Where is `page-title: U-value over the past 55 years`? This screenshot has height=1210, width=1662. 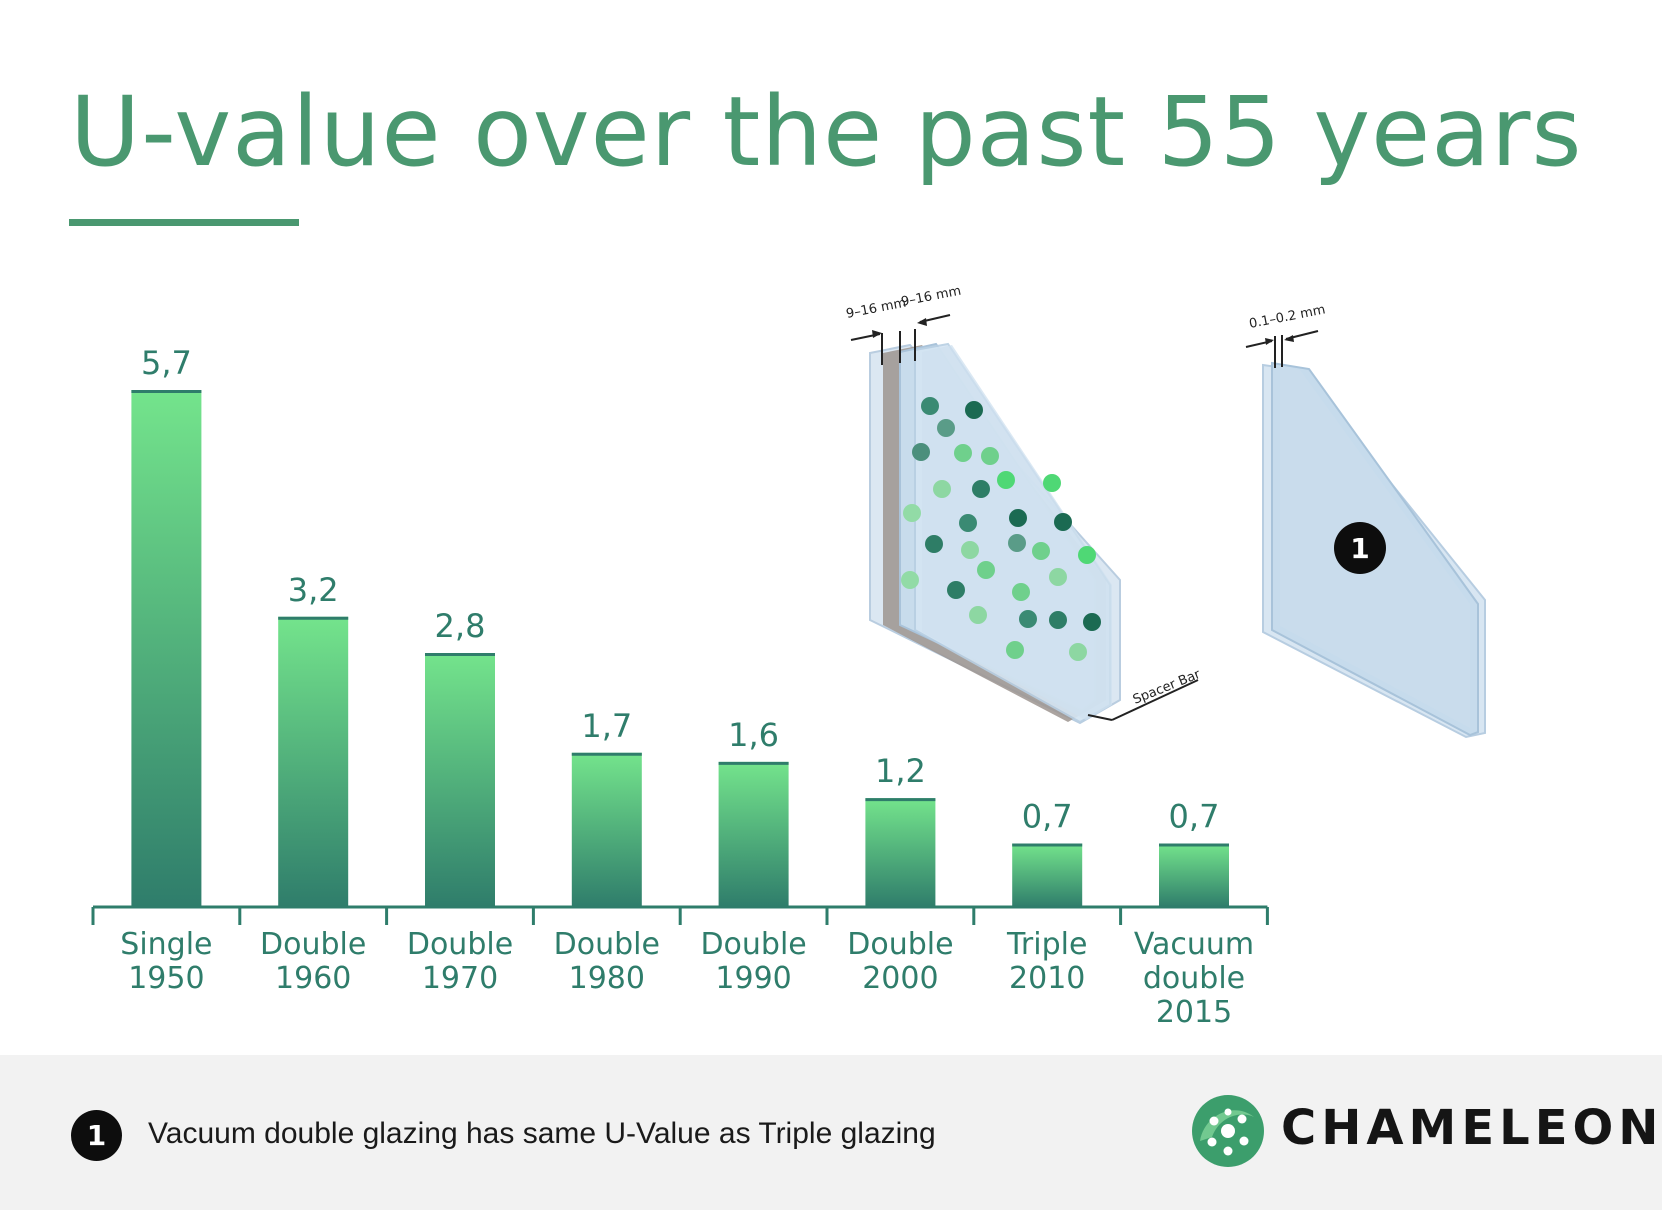
page-title: U-value over the past 55 years is located at coordinates (826, 132).